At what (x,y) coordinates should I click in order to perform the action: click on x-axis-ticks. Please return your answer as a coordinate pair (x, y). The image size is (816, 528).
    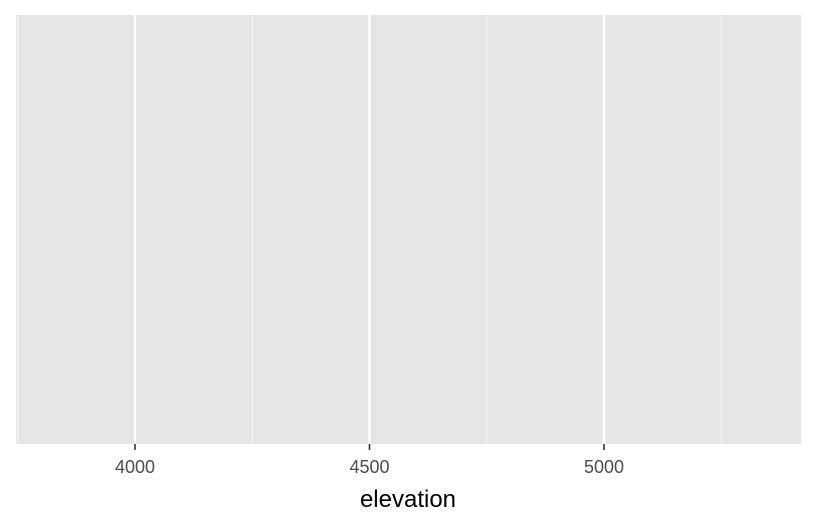
    Looking at the image, I should click on (369, 447).